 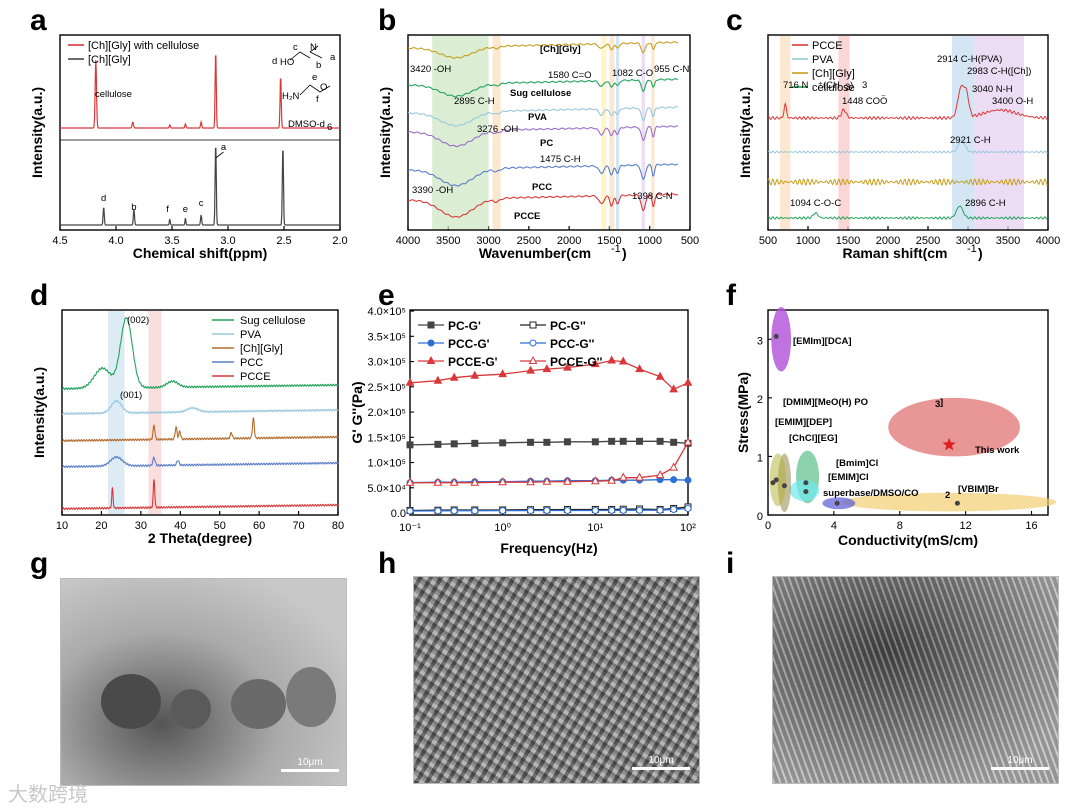 What do you see at coordinates (908, 132) in the screenshot?
I see `panel-c-axes` at bounding box center [908, 132].